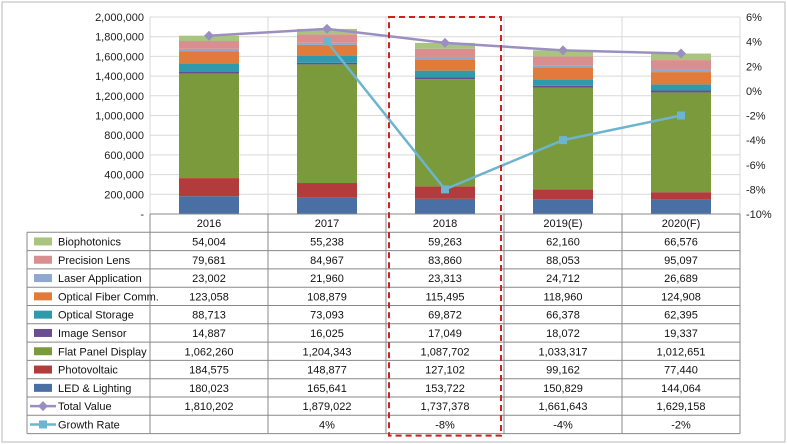 The image size is (787, 444). I want to click on highlight-box, so click(445, 226).